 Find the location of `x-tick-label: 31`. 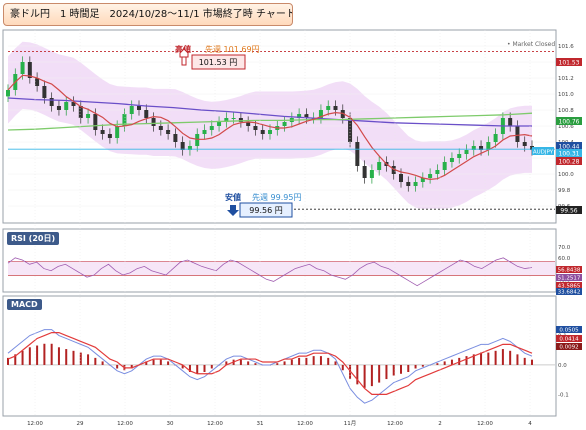

x-tick-label: 31 is located at coordinates (260, 424).